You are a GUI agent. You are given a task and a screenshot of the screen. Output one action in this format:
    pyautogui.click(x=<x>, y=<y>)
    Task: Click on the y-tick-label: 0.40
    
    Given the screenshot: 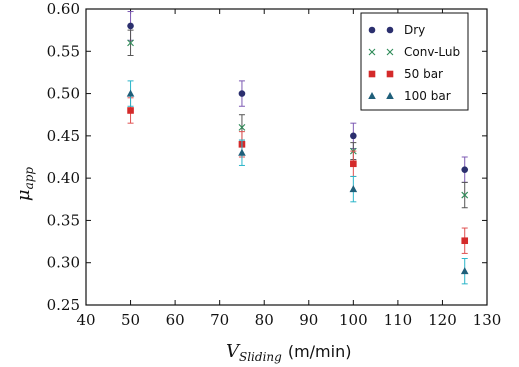 What is the action you would take?
    pyautogui.click(x=63, y=178)
    